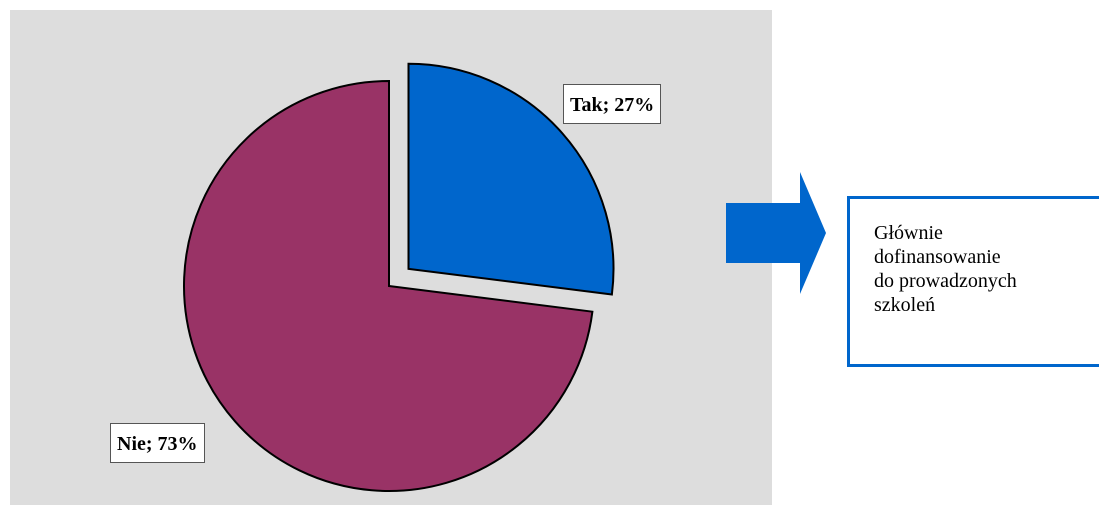 The image size is (1099, 513). Describe the element at coordinates (905, 305) in the screenshot. I see `note-line-4: szkoleń` at that location.